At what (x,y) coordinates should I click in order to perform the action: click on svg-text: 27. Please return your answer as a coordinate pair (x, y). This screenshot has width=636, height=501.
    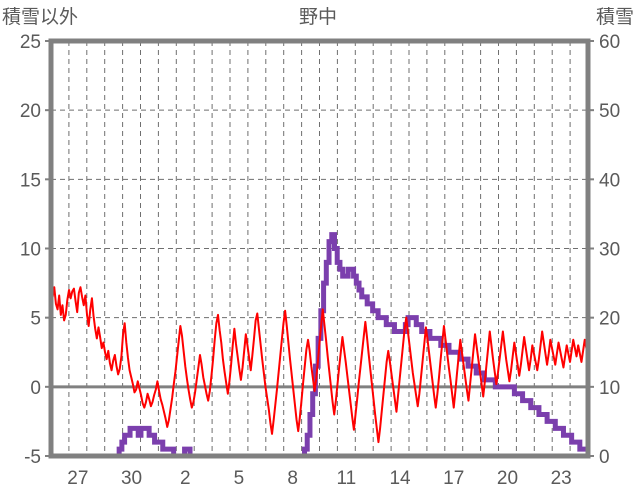
    Looking at the image, I should click on (77, 478).